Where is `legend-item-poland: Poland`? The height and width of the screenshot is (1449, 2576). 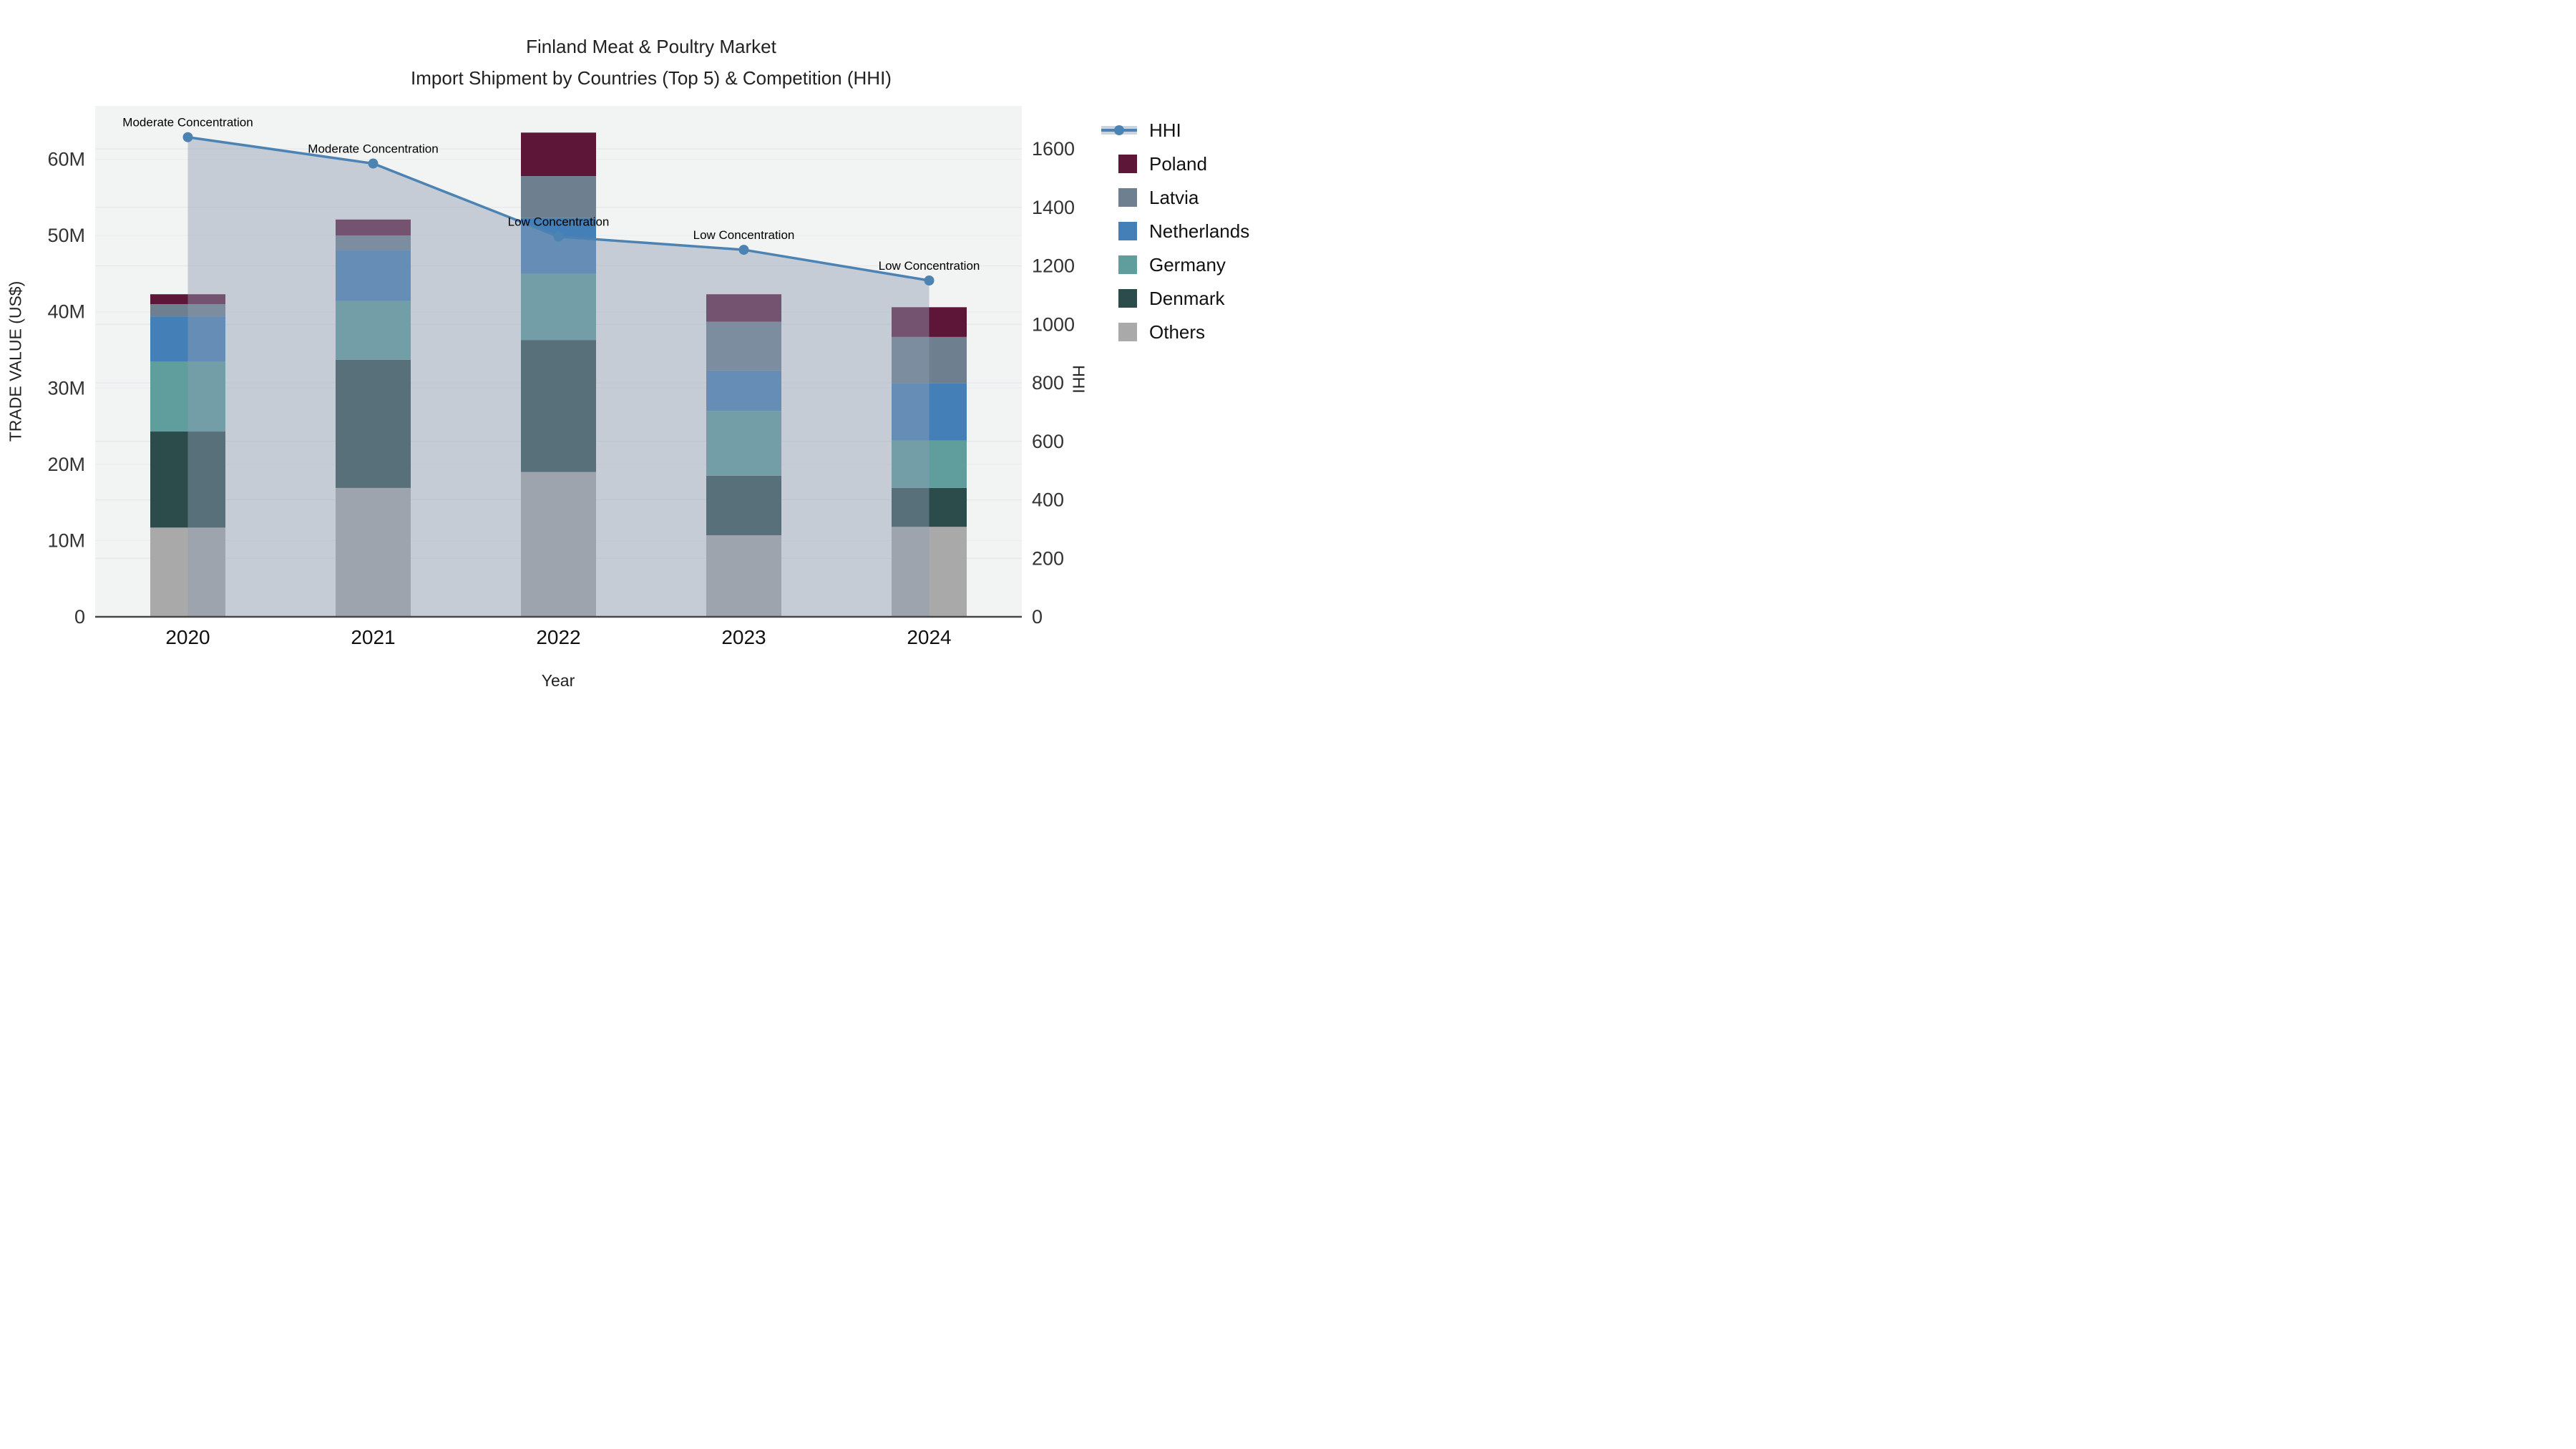
legend-item-poland: Poland is located at coordinates (1175, 164).